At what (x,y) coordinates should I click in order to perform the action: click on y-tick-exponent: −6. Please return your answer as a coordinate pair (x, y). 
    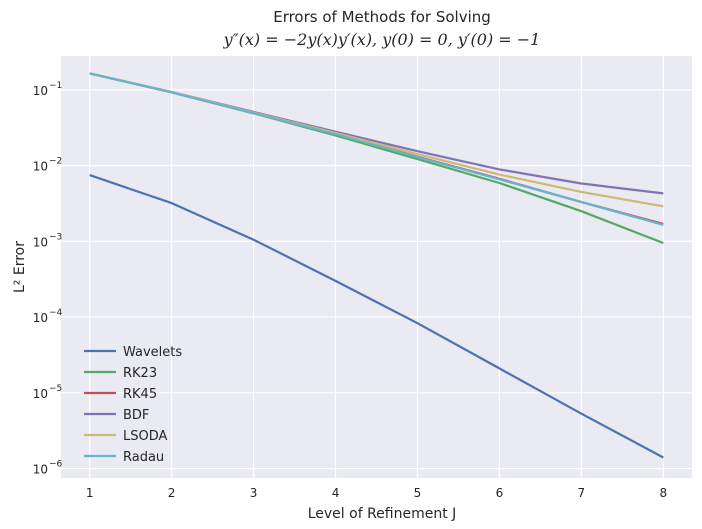
    Looking at the image, I should click on (56, 465).